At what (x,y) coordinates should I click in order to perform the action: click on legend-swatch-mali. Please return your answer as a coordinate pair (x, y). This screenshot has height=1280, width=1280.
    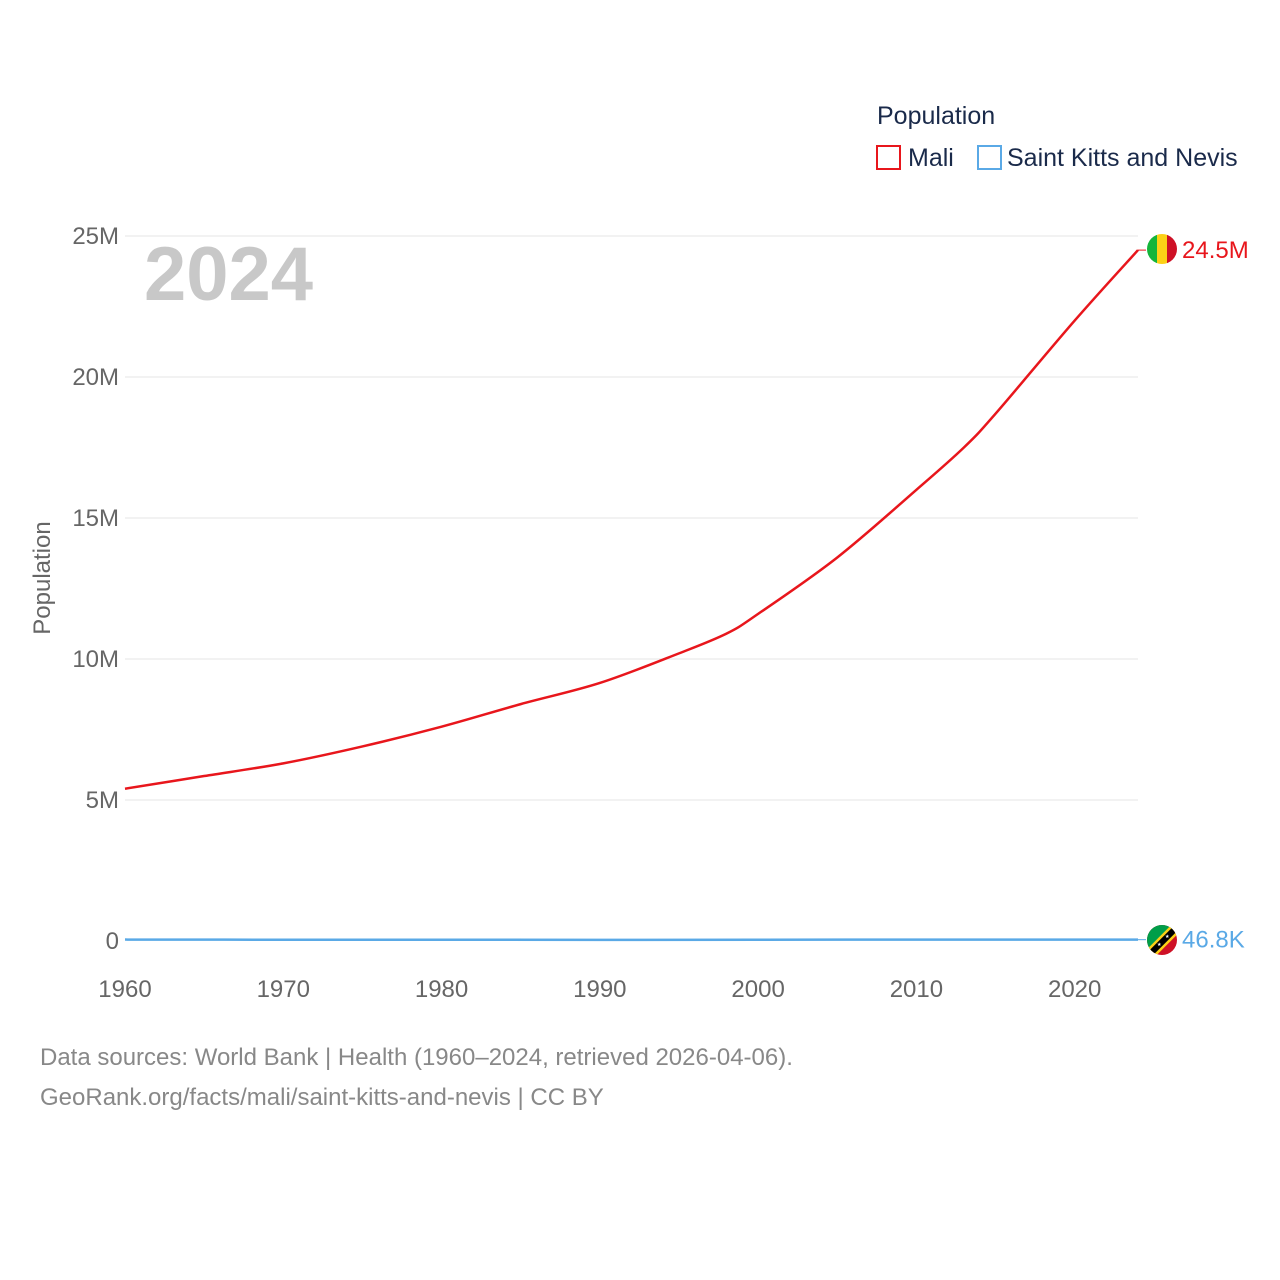
    Looking at the image, I should click on (888, 157).